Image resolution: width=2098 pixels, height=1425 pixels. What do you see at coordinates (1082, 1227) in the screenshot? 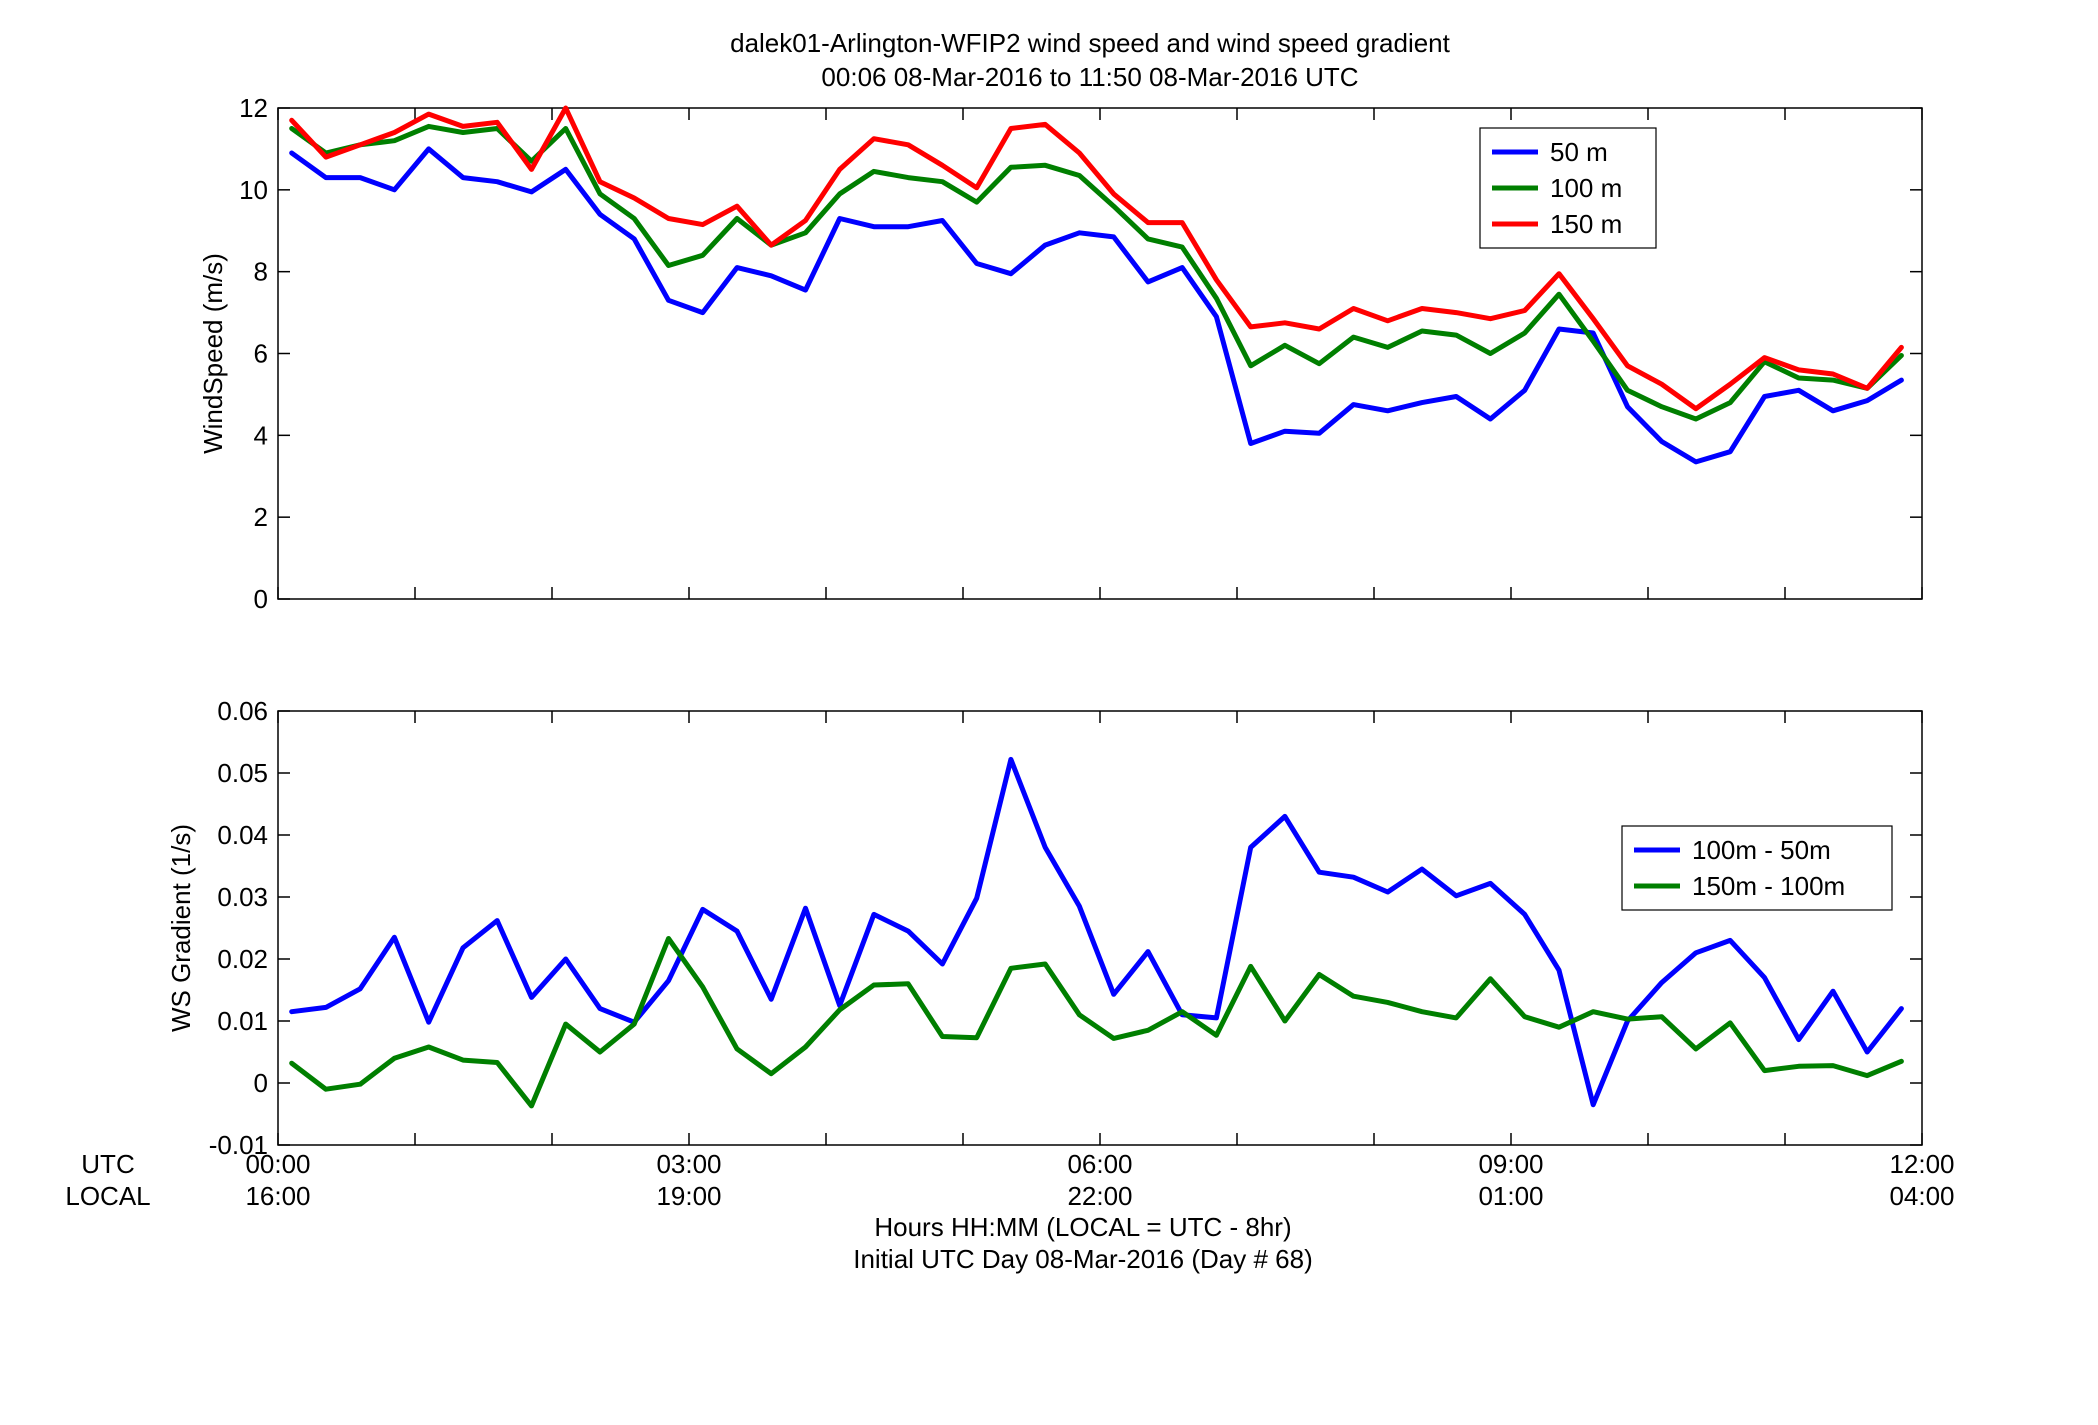
I see `x-axis-label-line1: Hours HH:MM (LOCAL = UTC - 8hr)` at bounding box center [1082, 1227].